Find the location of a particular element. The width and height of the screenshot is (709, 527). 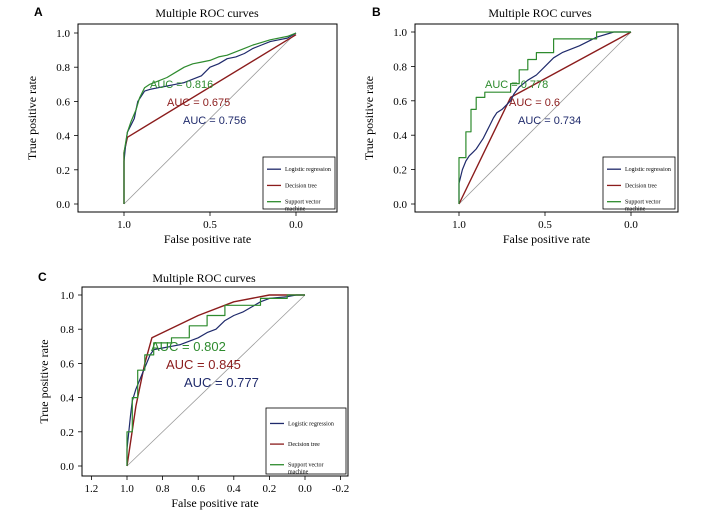

auc-annotation-logistic: AUC = 0.734 is located at coordinates (549, 121).